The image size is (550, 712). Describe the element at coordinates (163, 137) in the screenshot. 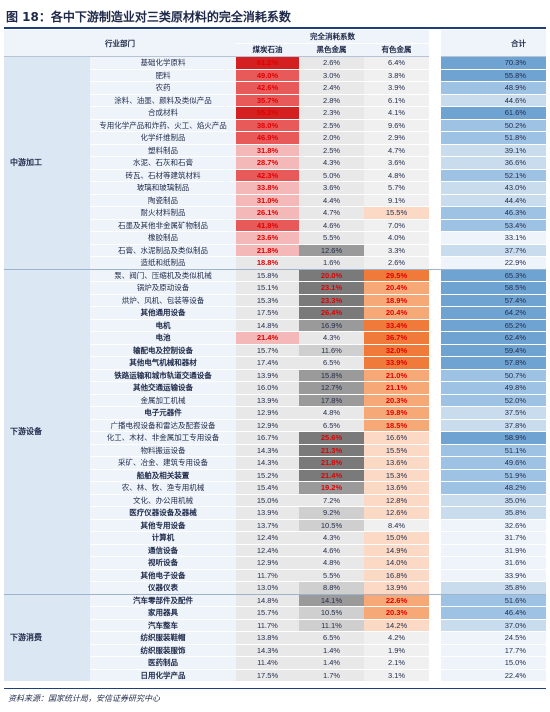

I see `industry-cell: 化学纤维制品` at that location.